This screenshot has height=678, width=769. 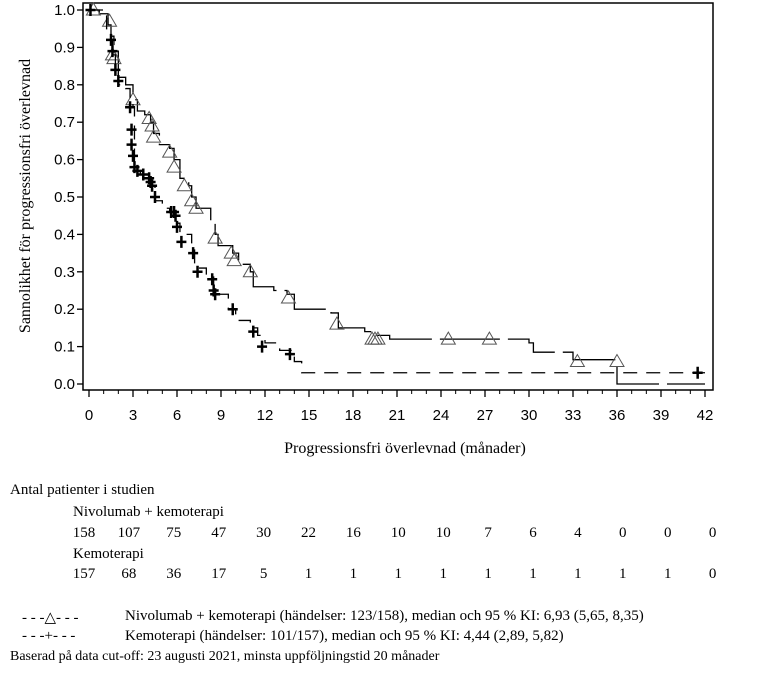 What do you see at coordinates (64, 122) in the screenshot?
I see `y-tick-label: 0.7` at bounding box center [64, 122].